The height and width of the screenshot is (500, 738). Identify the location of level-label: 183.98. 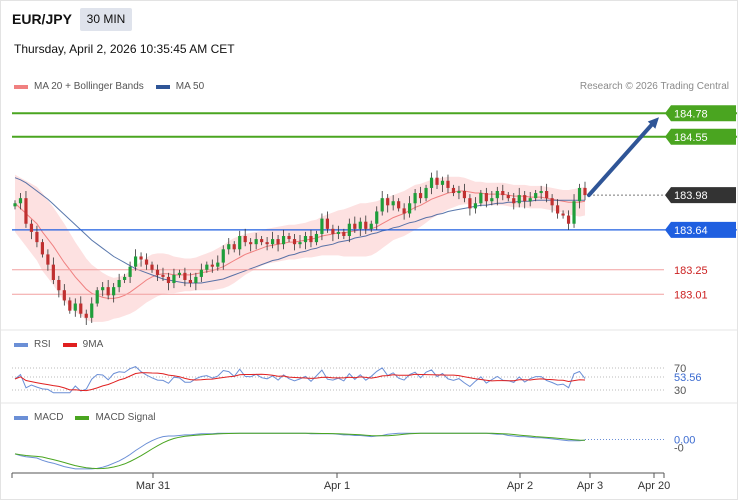
(691, 196).